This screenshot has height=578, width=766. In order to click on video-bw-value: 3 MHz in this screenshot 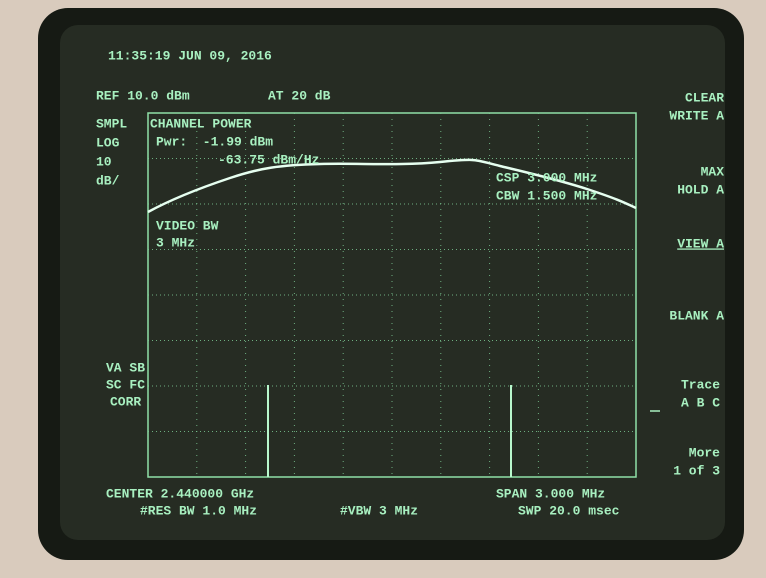, I will do `click(175, 242)`.